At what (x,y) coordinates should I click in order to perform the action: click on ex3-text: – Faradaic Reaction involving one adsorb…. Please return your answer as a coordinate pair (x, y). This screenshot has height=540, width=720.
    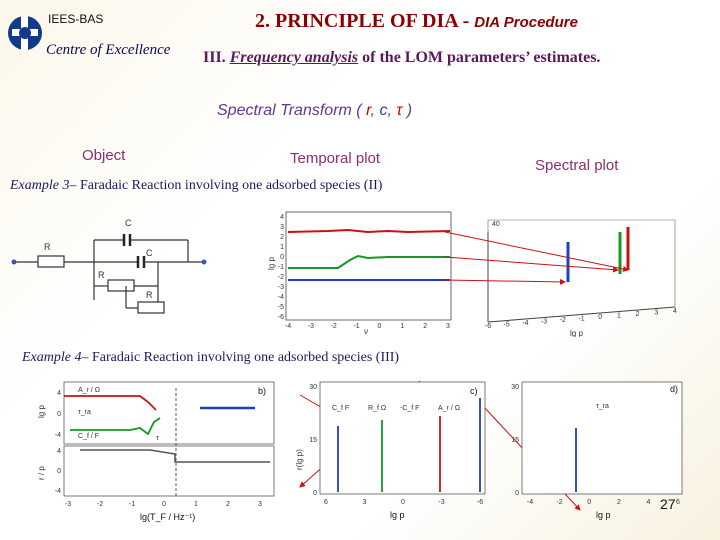
    Looking at the image, I should click on (226, 185).